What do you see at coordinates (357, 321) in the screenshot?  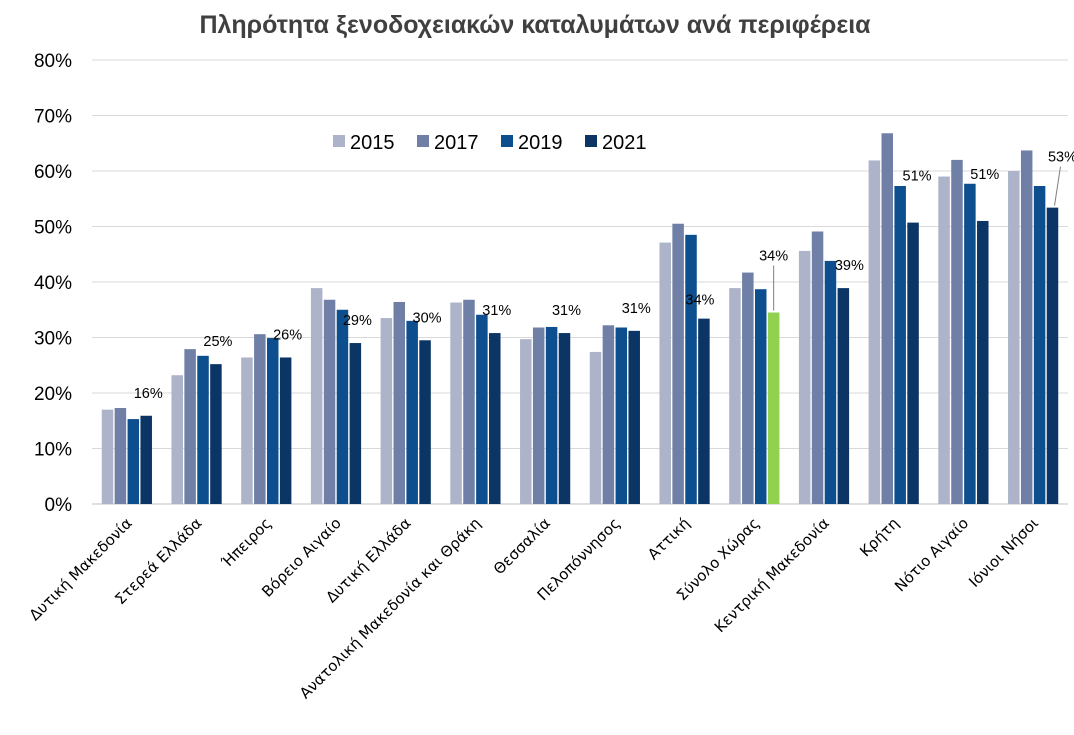 I see `data-label: 29%` at bounding box center [357, 321].